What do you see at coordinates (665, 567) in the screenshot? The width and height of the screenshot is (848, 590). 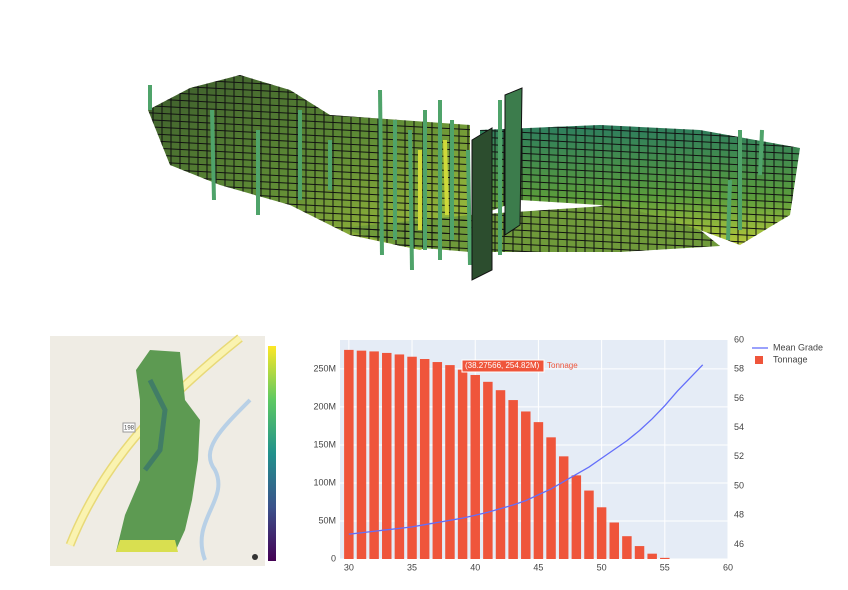 I see `x-tick-label: 55` at bounding box center [665, 567].